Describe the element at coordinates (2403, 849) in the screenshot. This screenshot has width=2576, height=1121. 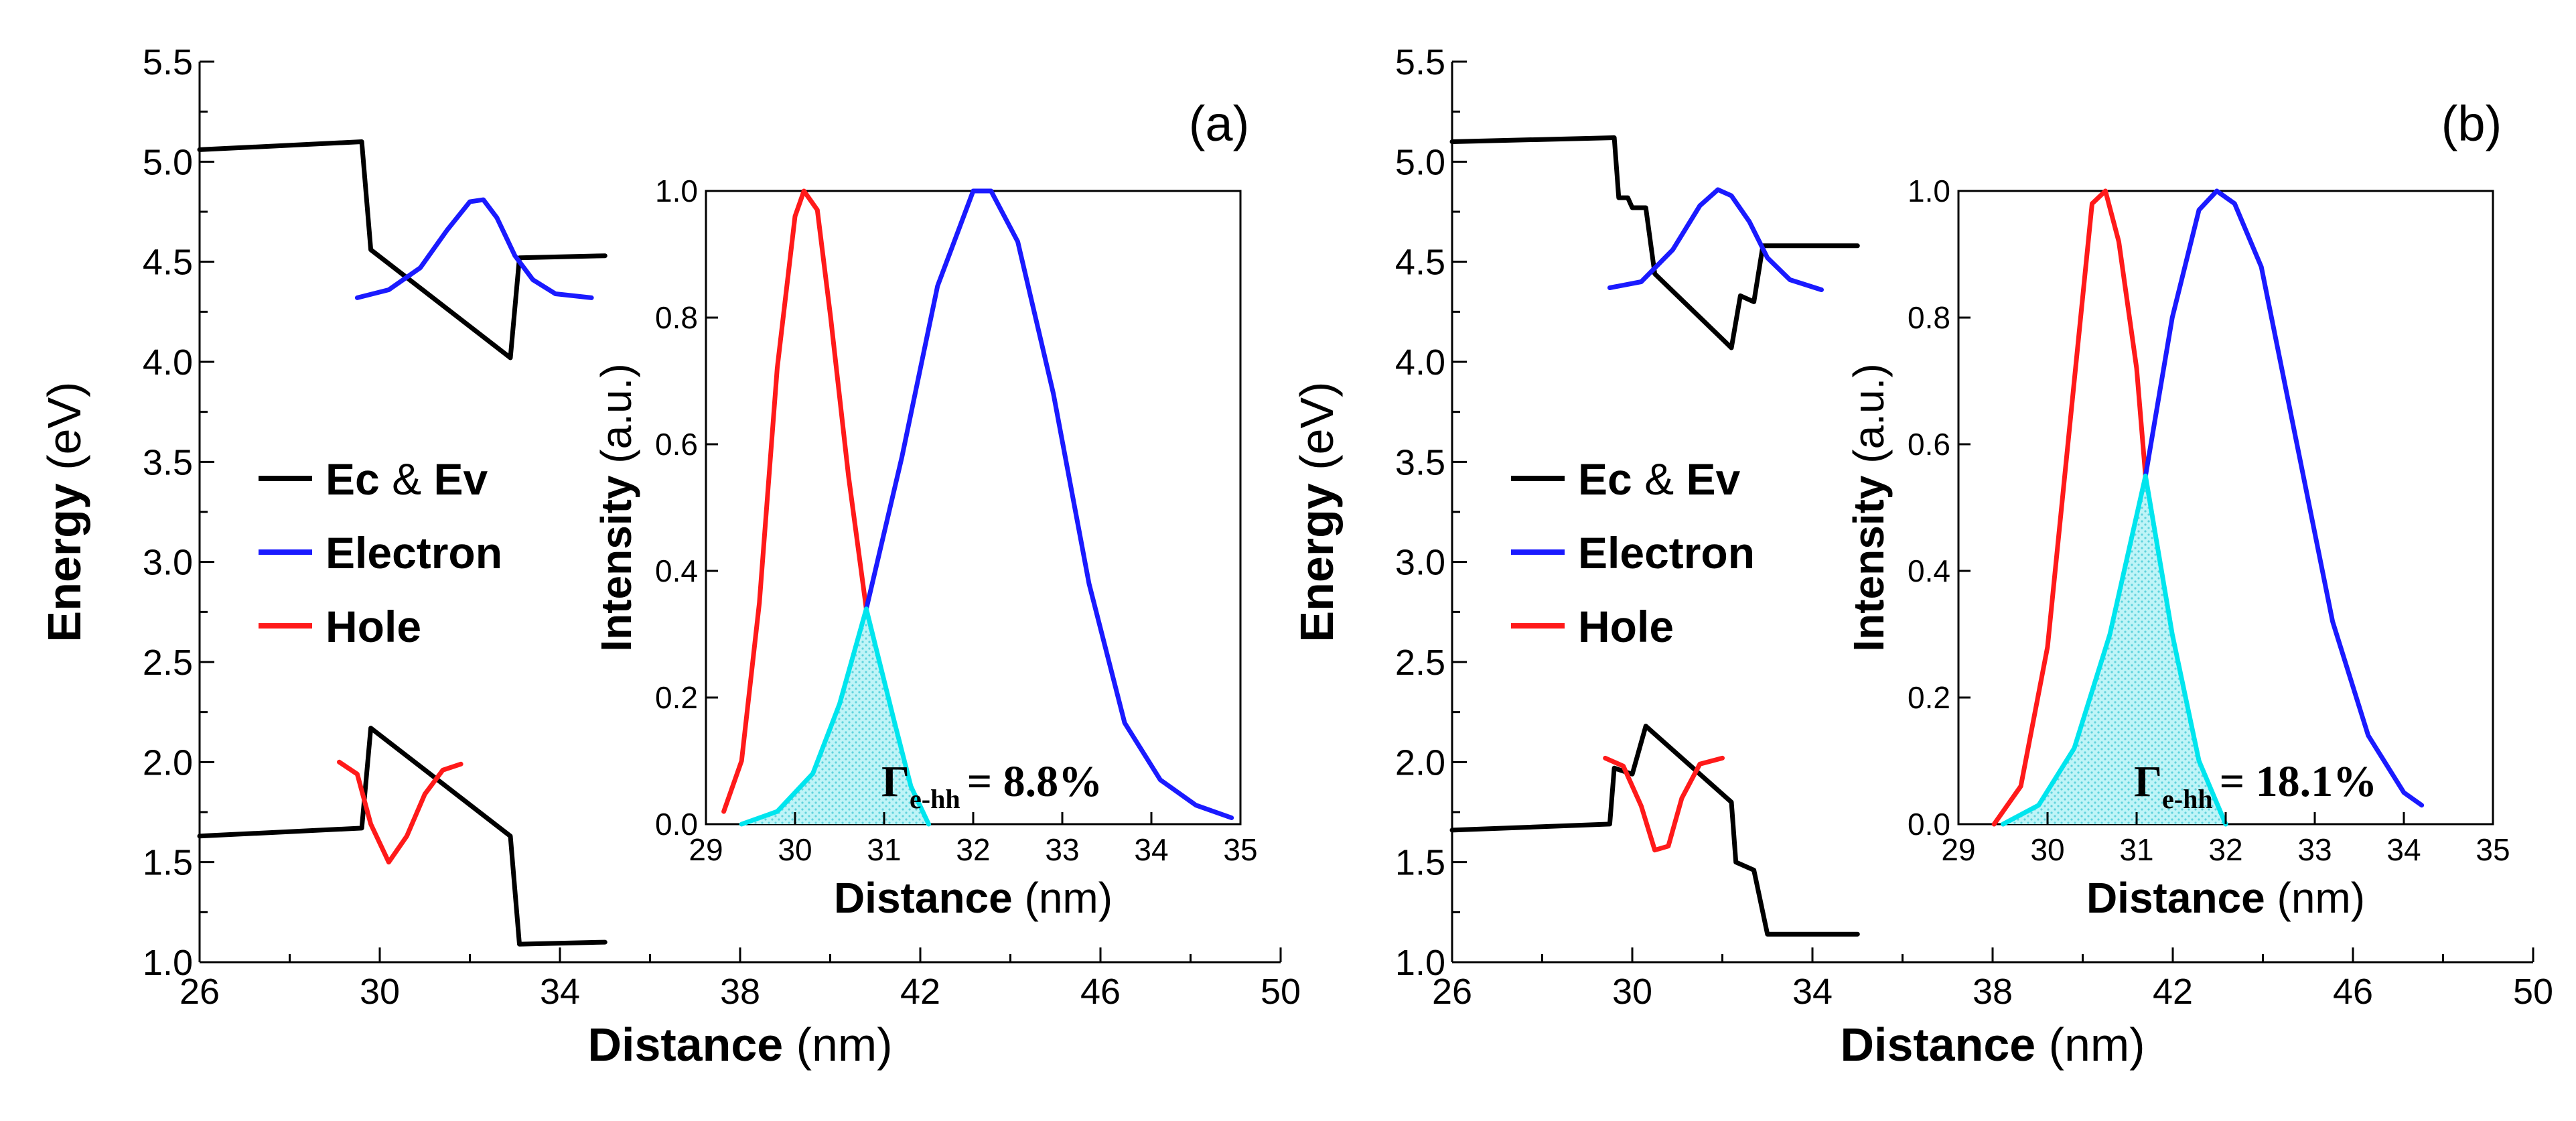
I see `inset-x-tick-label: 34` at that location.